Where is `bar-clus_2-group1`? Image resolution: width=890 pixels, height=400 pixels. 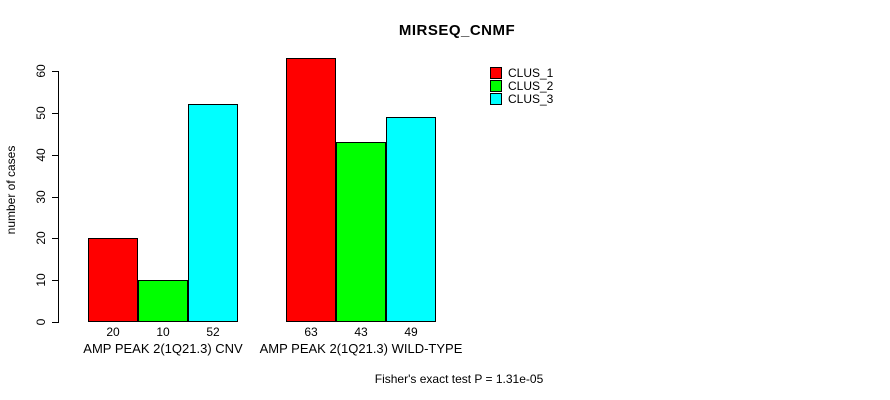
bar-clus_2-group1 is located at coordinates (163, 301).